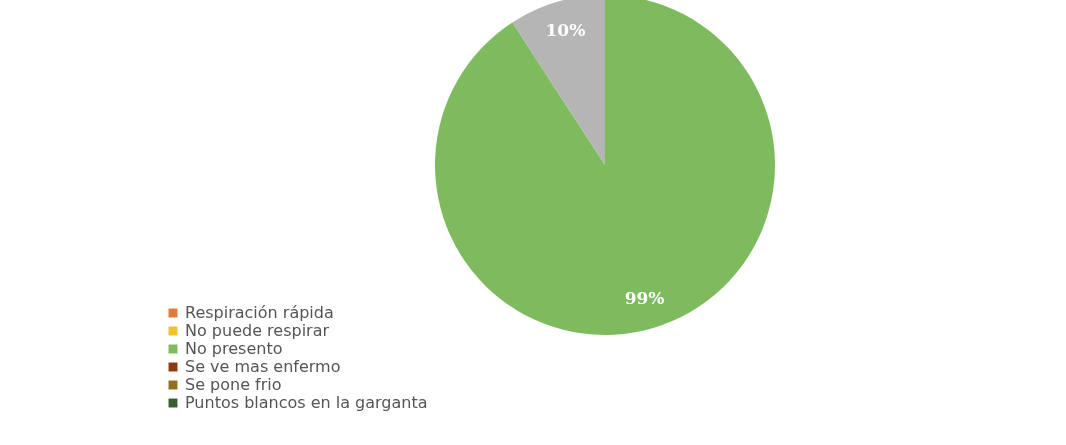  Describe the element at coordinates (257, 330) in the screenshot. I see `legend-label: No puede respirar` at that location.